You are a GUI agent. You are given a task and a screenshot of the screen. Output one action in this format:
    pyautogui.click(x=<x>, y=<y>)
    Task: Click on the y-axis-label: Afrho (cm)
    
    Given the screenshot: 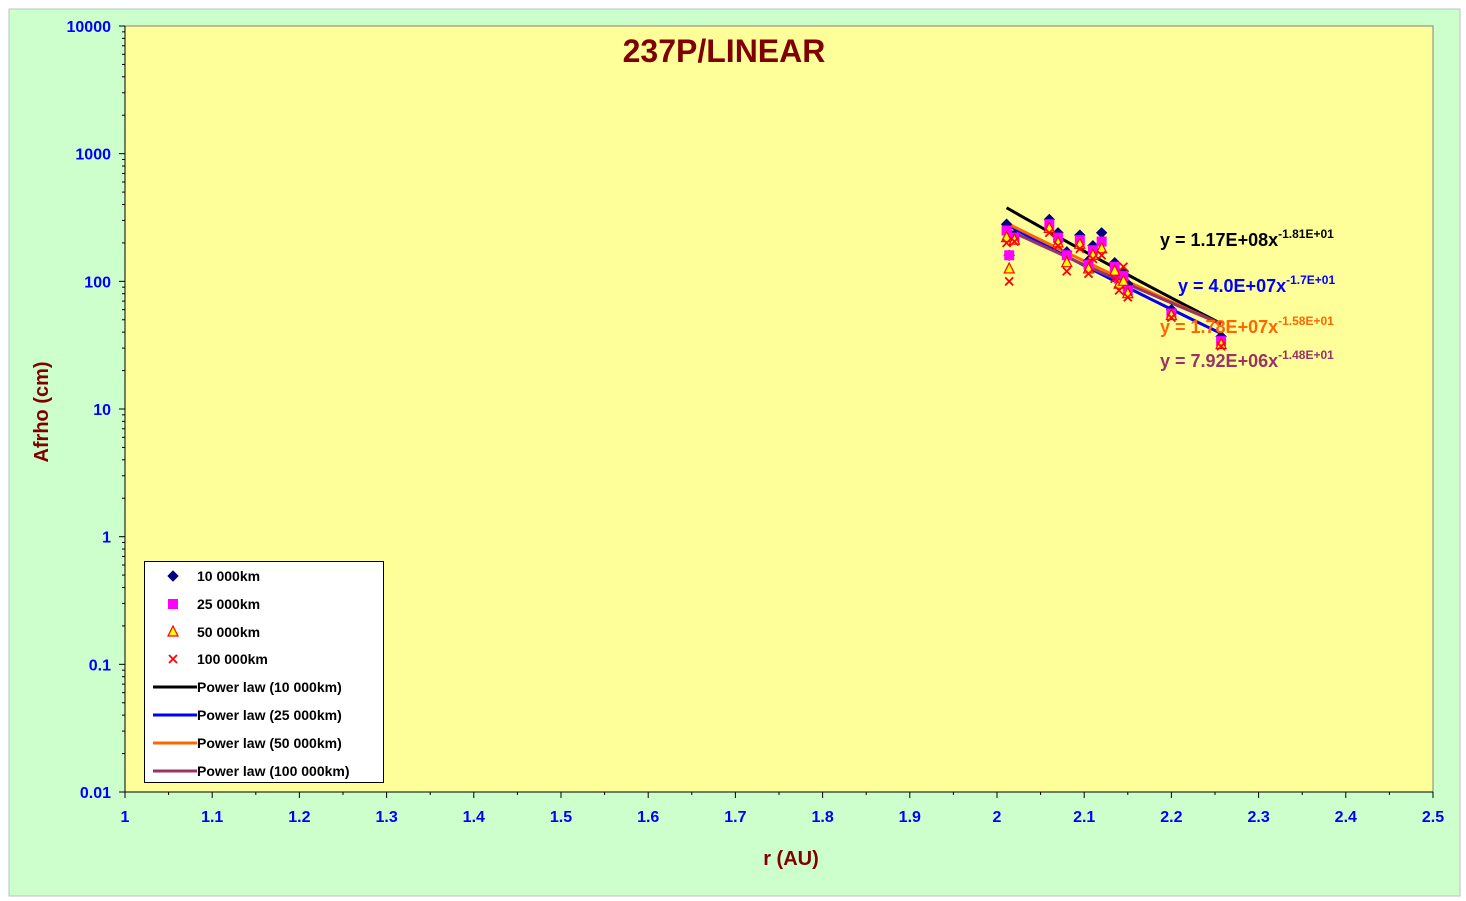 What is the action you would take?
    pyautogui.click(x=42, y=411)
    